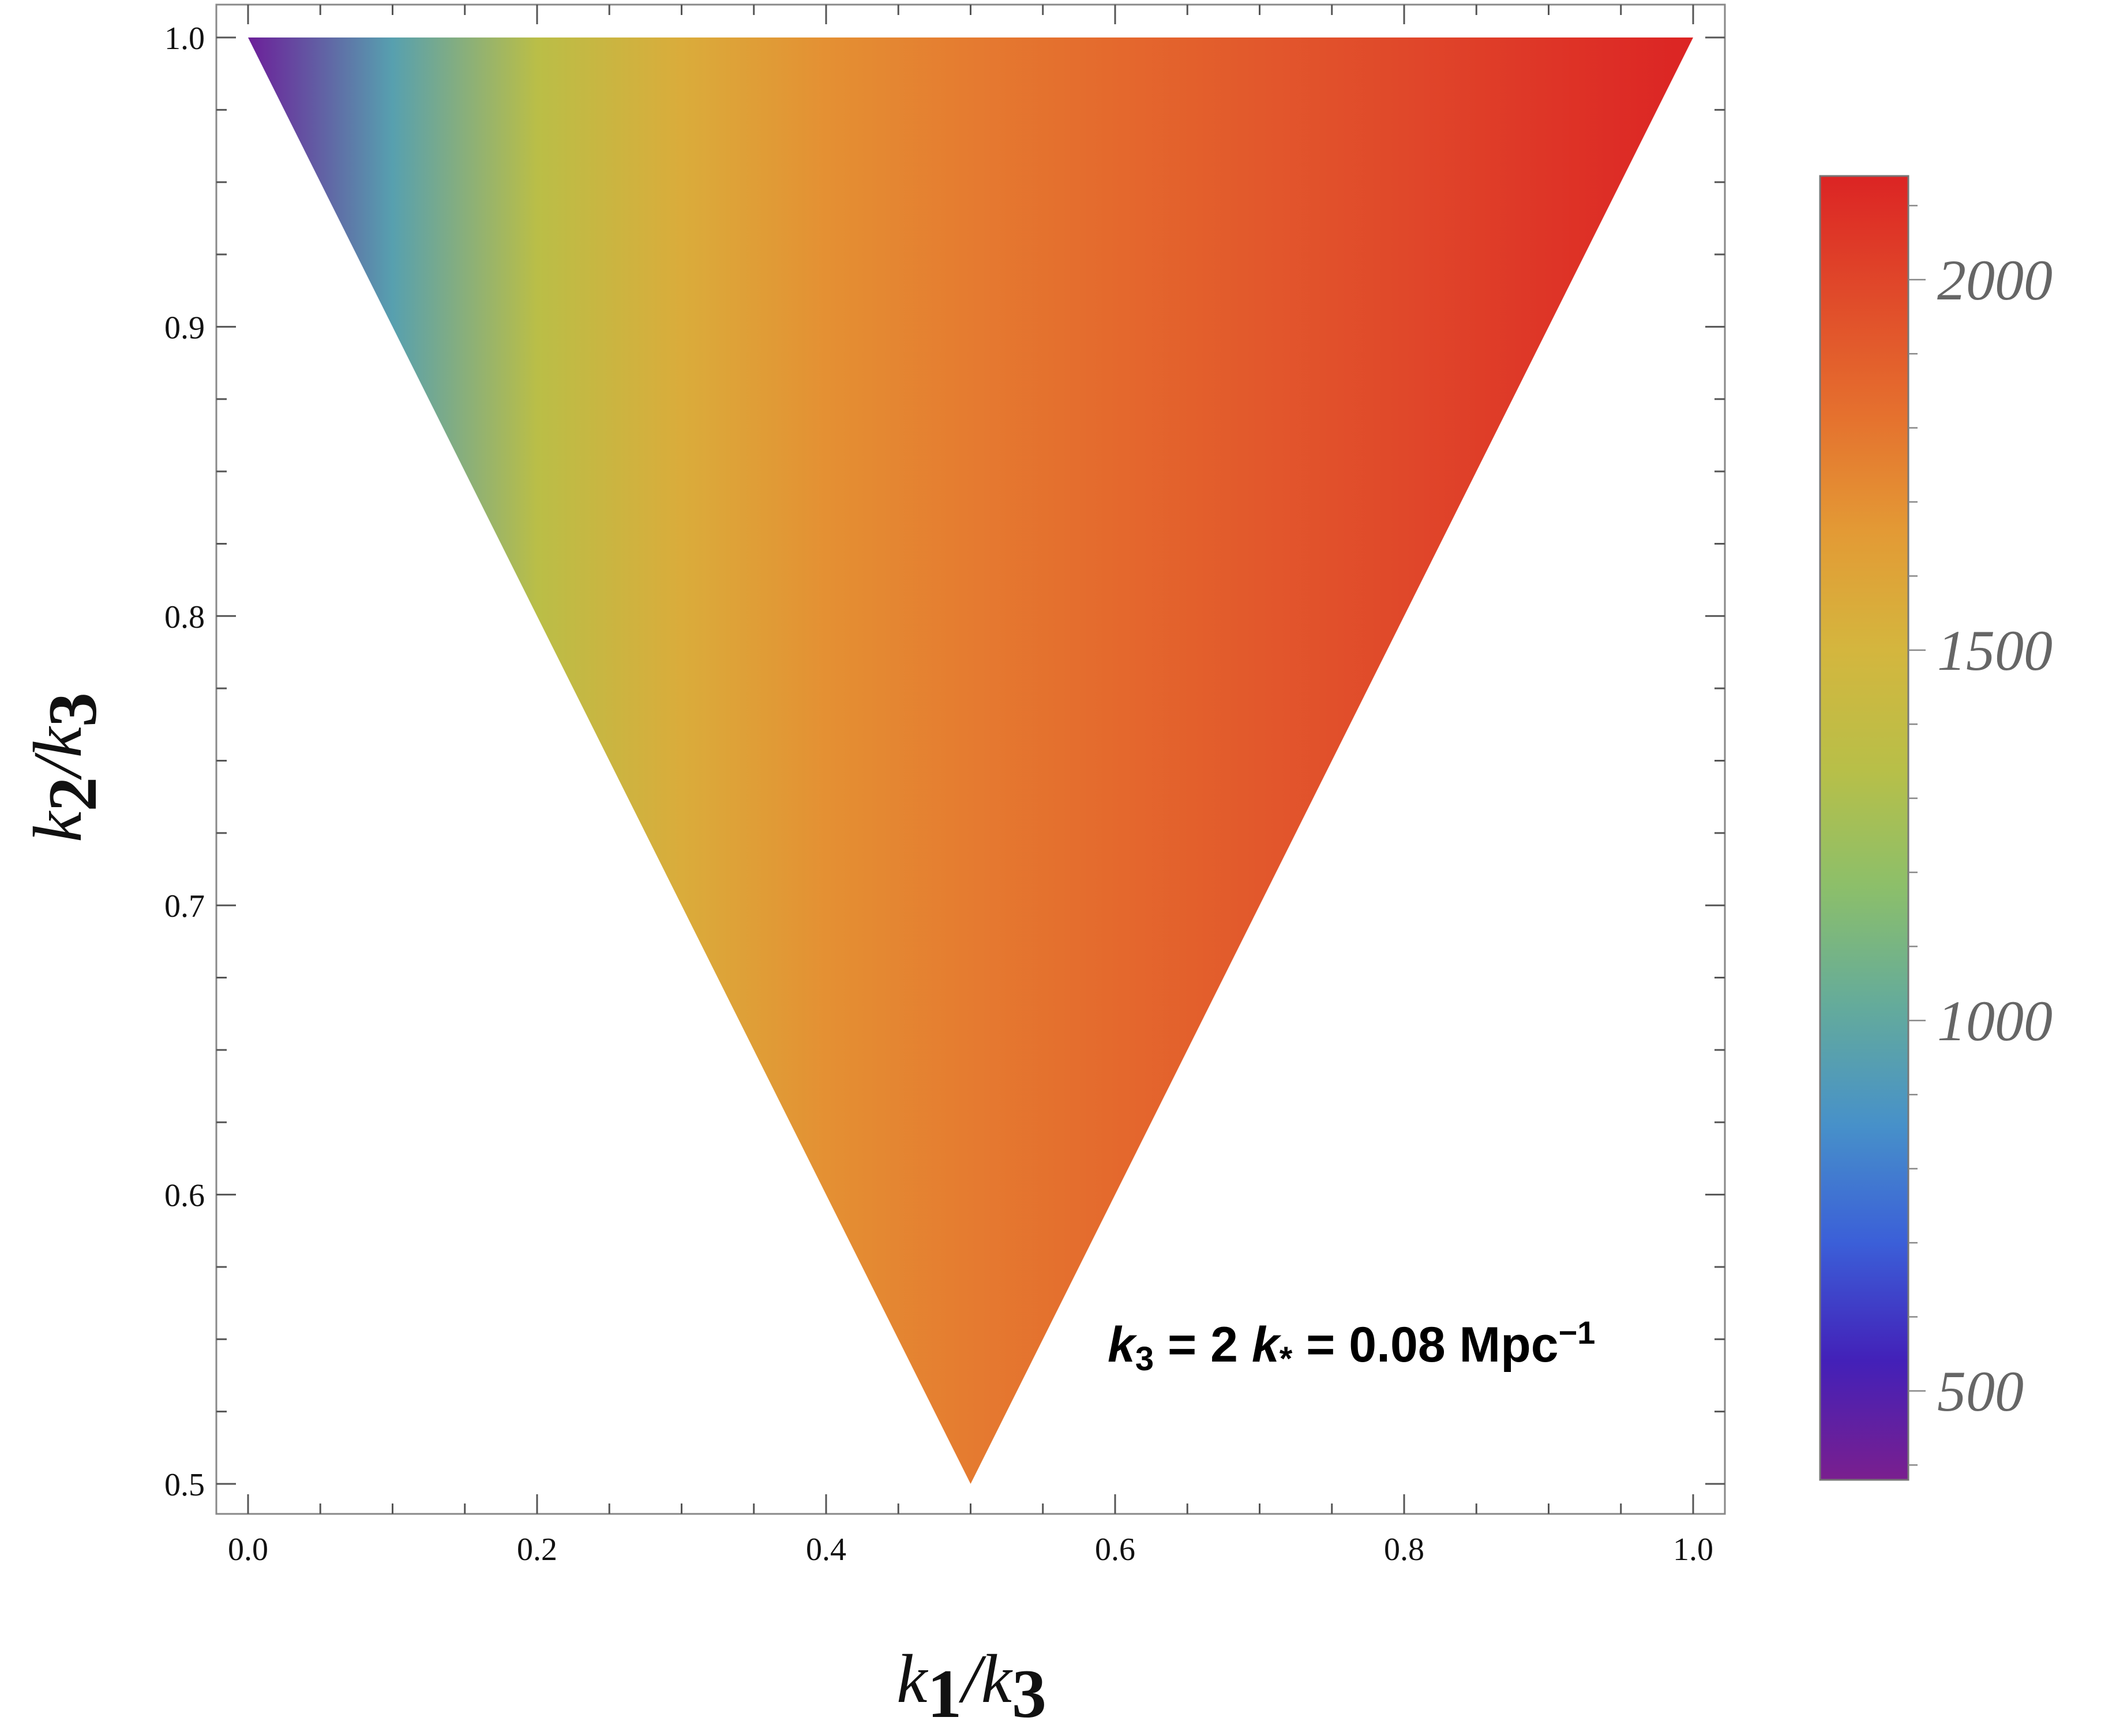 The image size is (2101, 1736). I want to click on colorbar, so click(1864, 828).